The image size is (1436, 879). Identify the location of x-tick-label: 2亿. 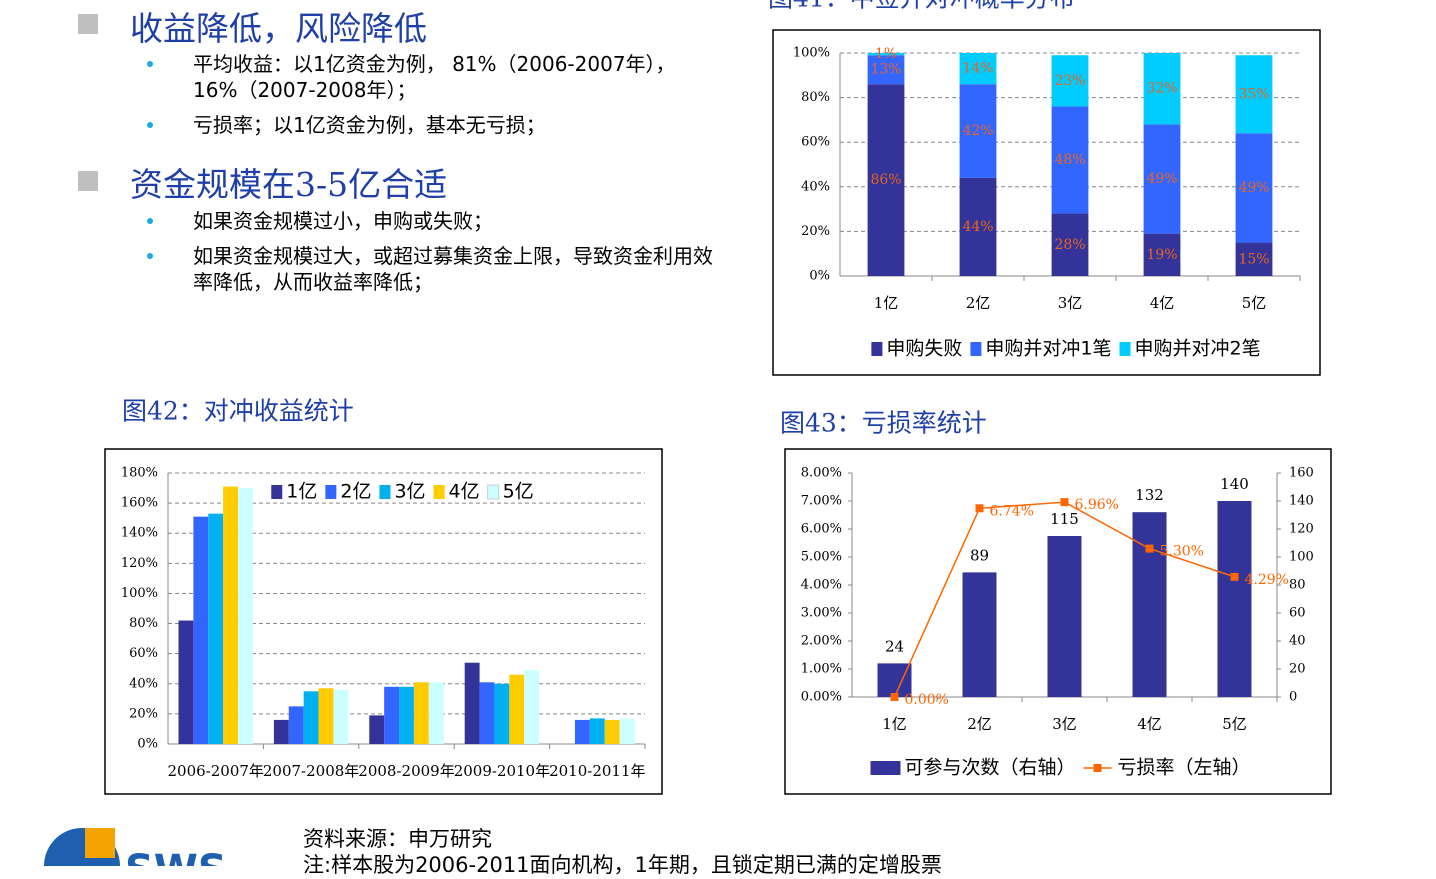
(979, 724).